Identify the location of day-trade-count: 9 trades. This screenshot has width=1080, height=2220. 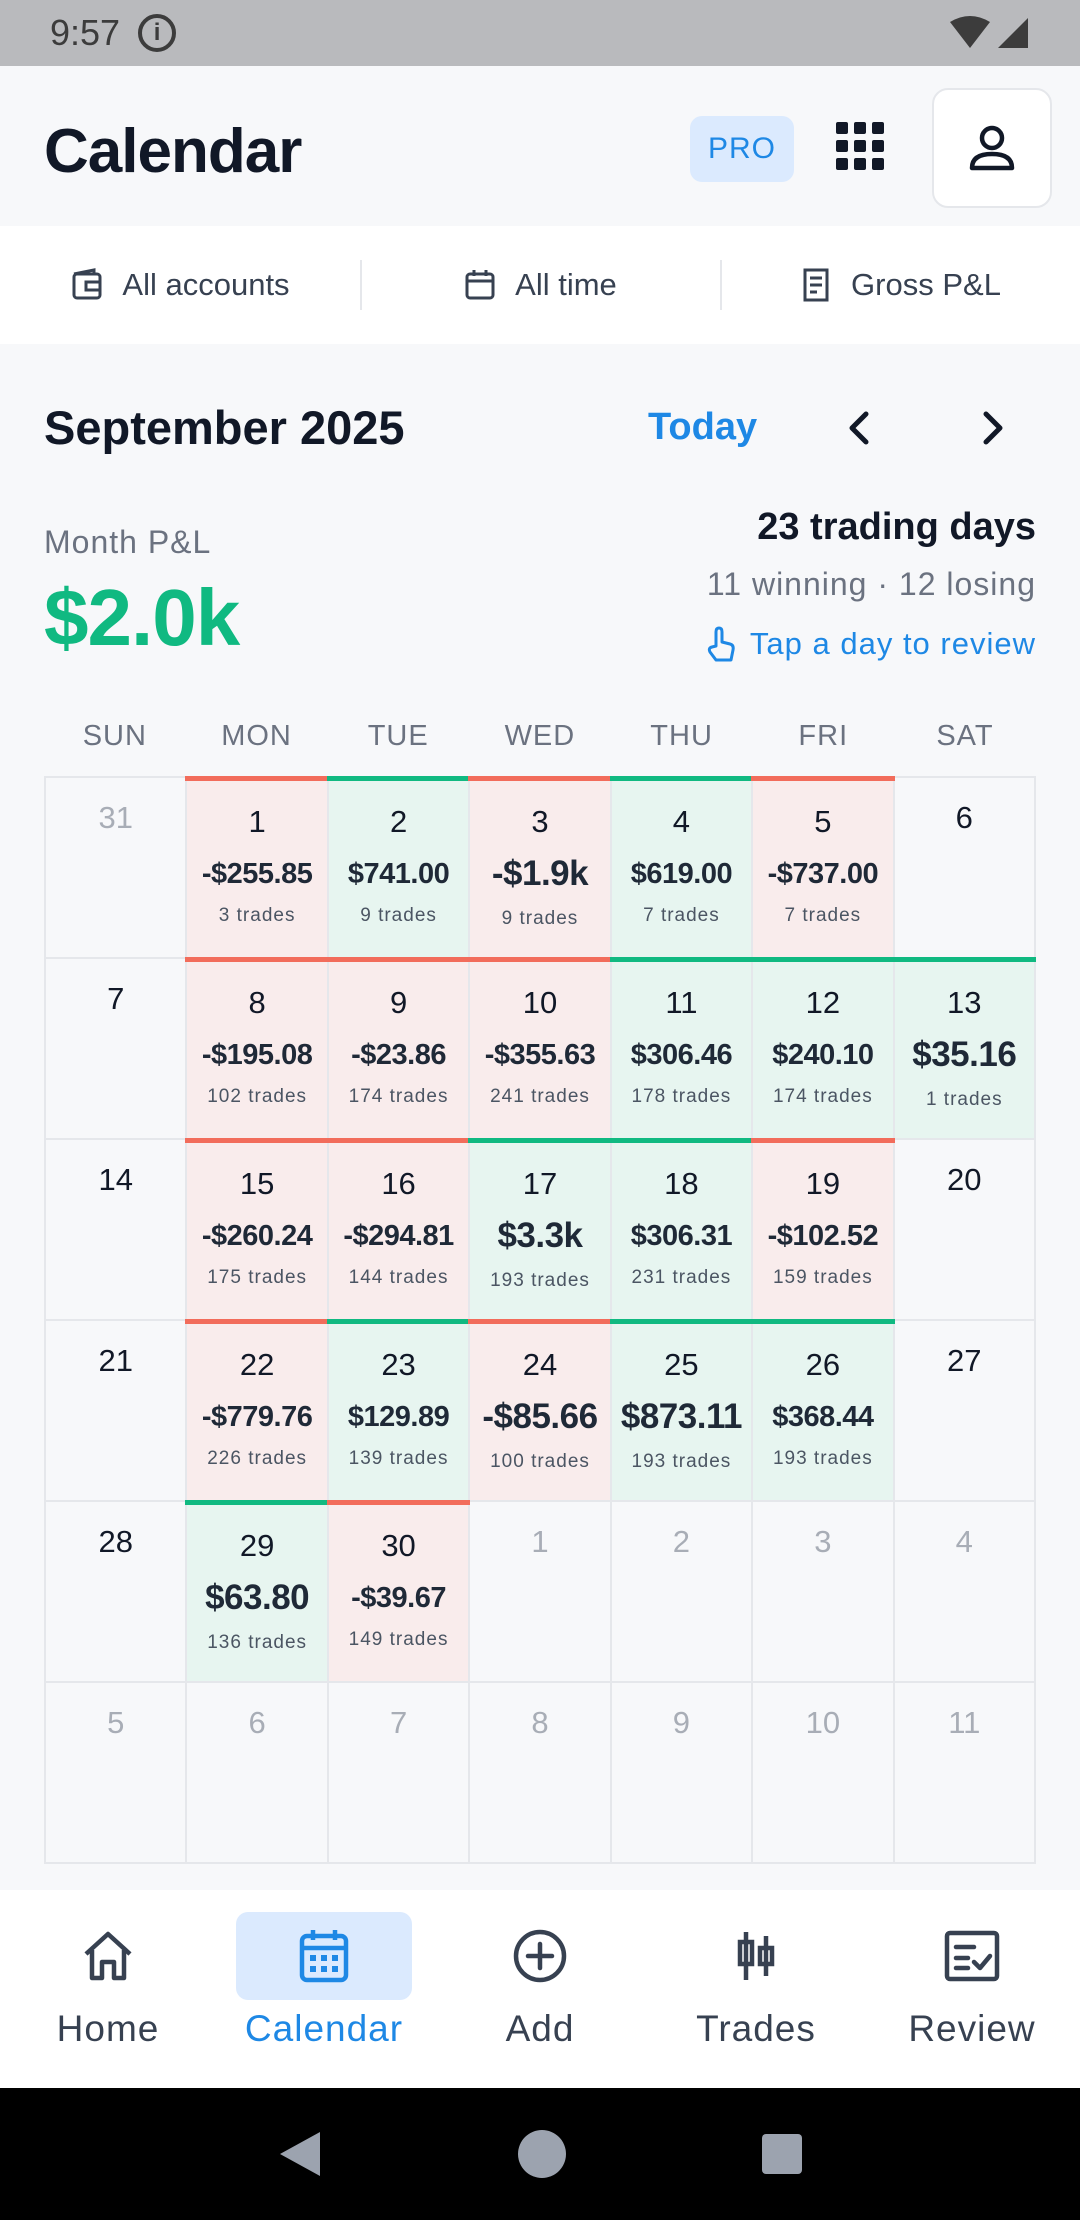
(540, 918).